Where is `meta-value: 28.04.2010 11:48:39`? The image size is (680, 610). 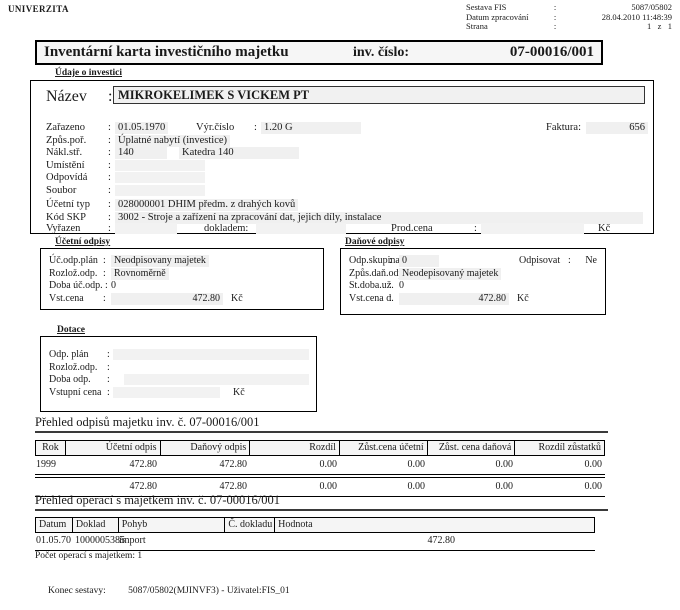
meta-value: 28.04.2010 11:48:39 is located at coordinates (636, 16).